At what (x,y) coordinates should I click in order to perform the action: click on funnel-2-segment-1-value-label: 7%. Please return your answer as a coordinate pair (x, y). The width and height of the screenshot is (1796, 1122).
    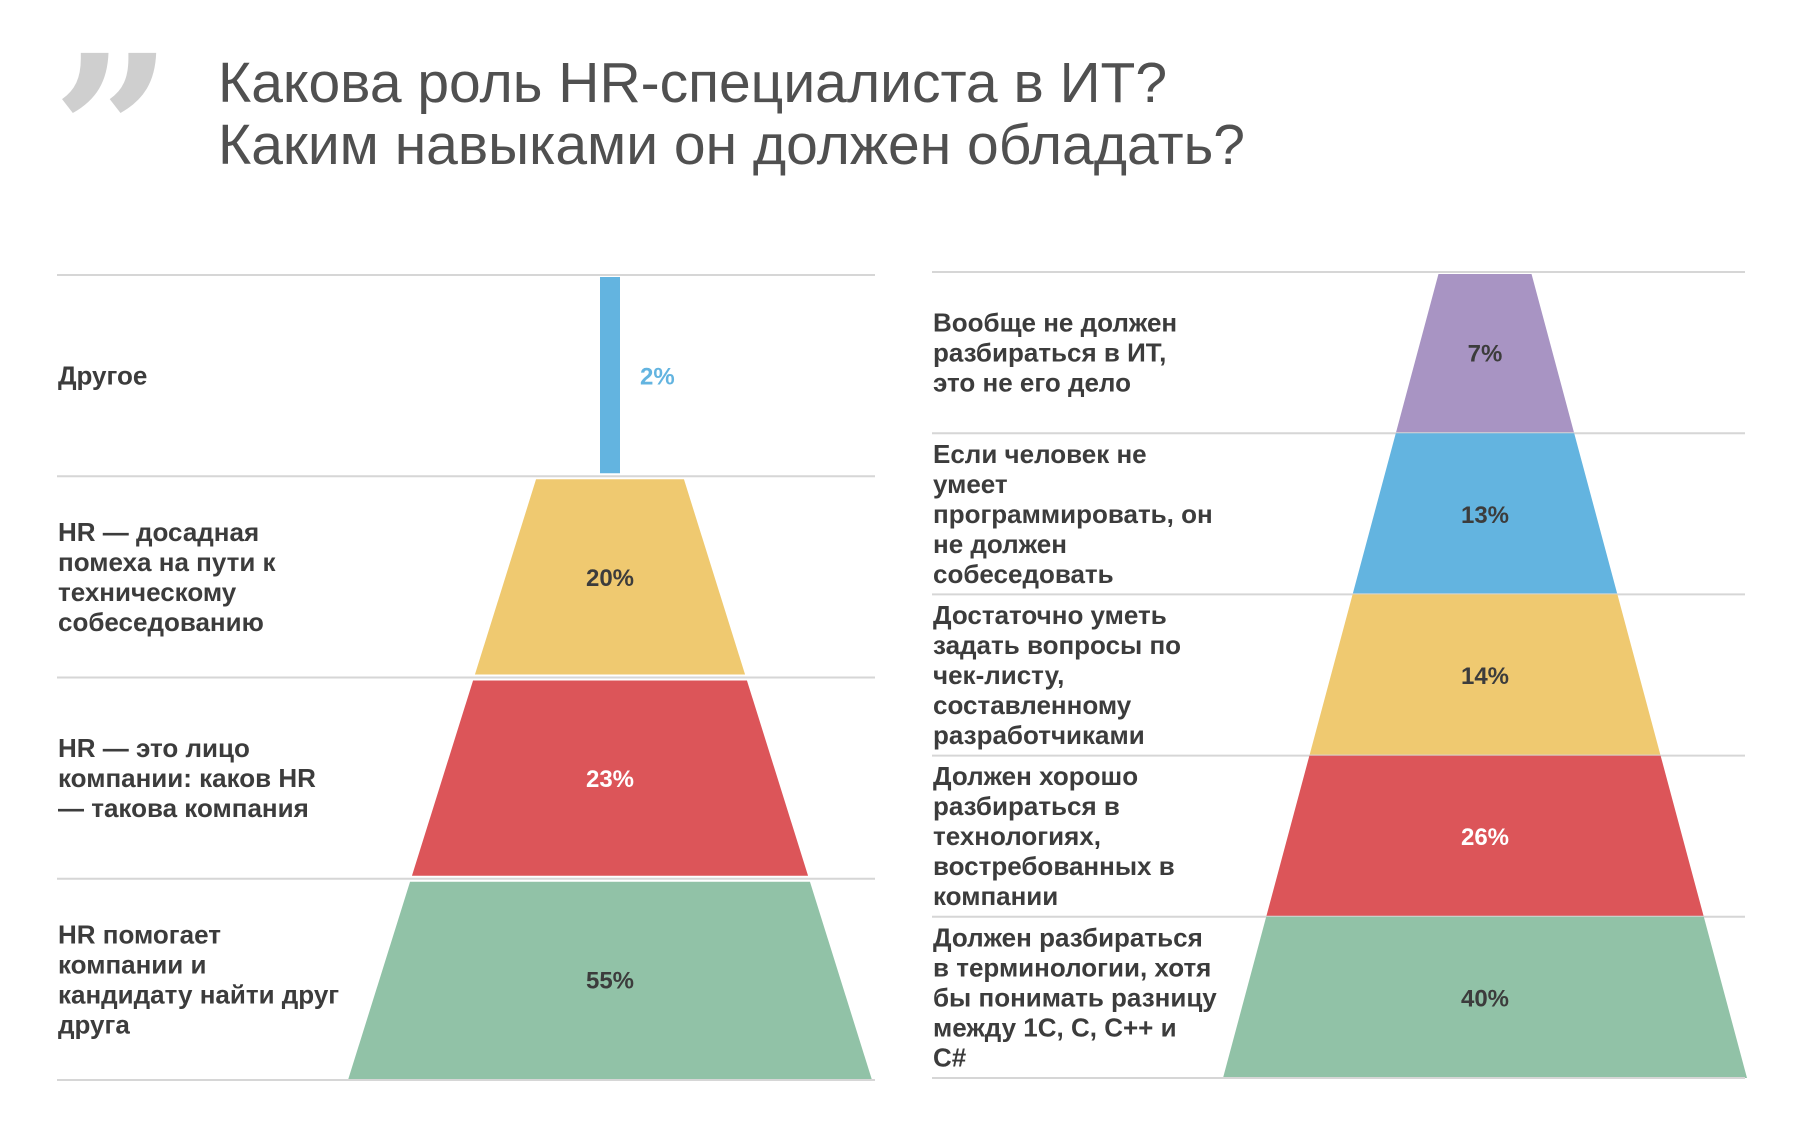
    Looking at the image, I should click on (1485, 354).